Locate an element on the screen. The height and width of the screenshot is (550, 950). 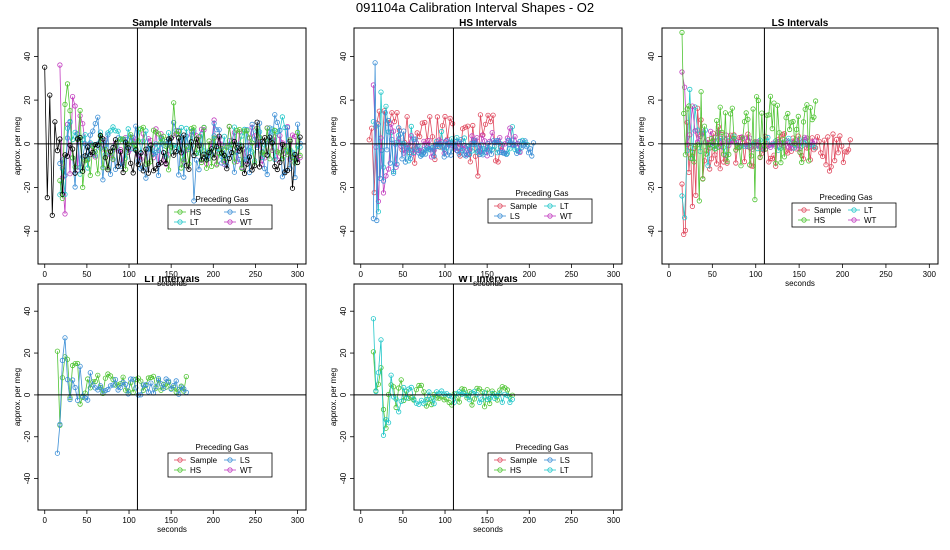
legend-entry-wt: WT is located at coordinates (246, 222).